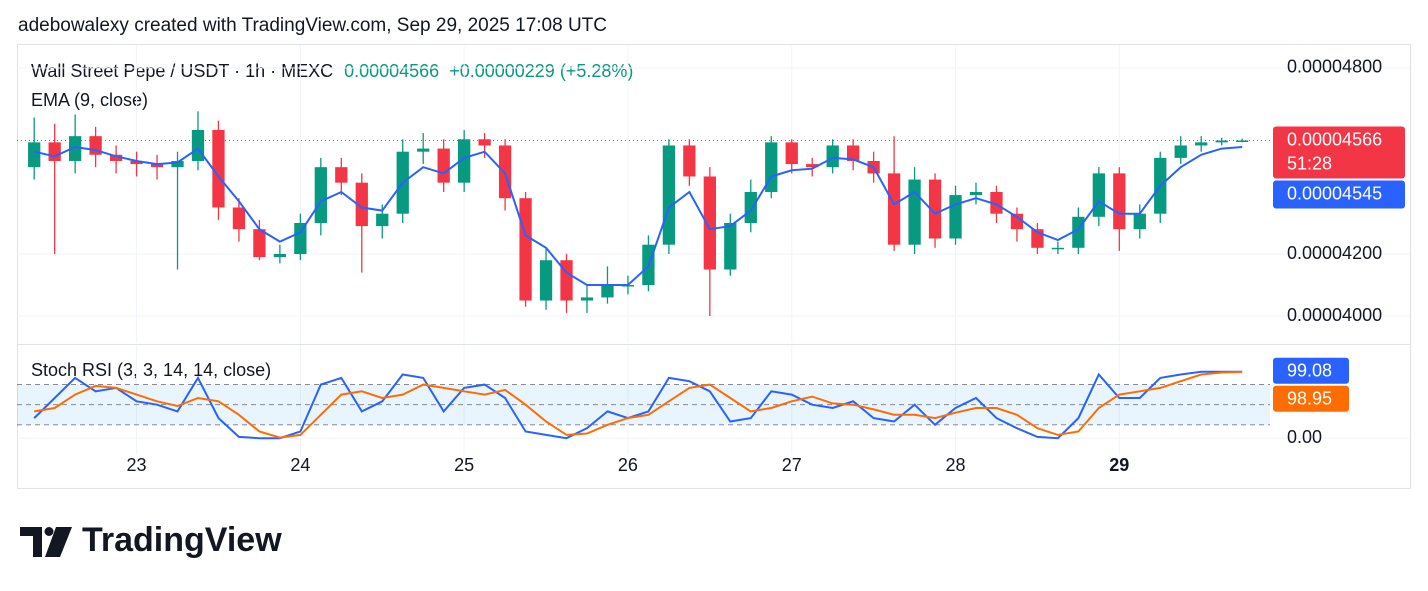 This screenshot has height=591, width=1428. I want to click on y-tick-label: 0.00004200, so click(1334, 253).